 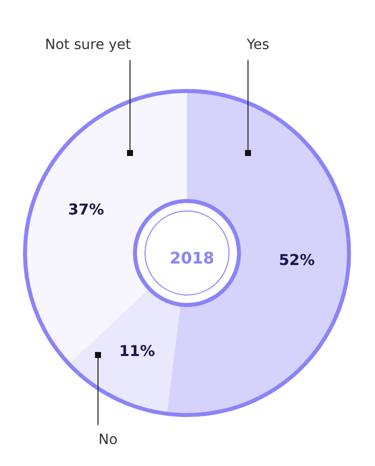 What do you see at coordinates (88, 45) in the screenshot?
I see `slice-label: Not sure yet` at bounding box center [88, 45].